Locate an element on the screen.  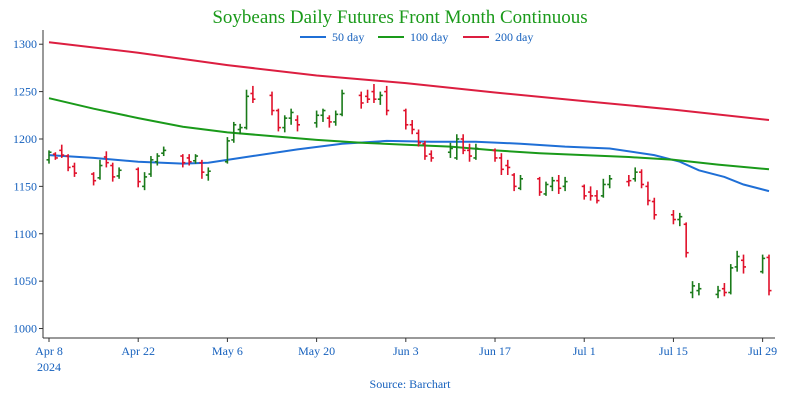
legend-label-100-day: 100 day is located at coordinates (429, 37).